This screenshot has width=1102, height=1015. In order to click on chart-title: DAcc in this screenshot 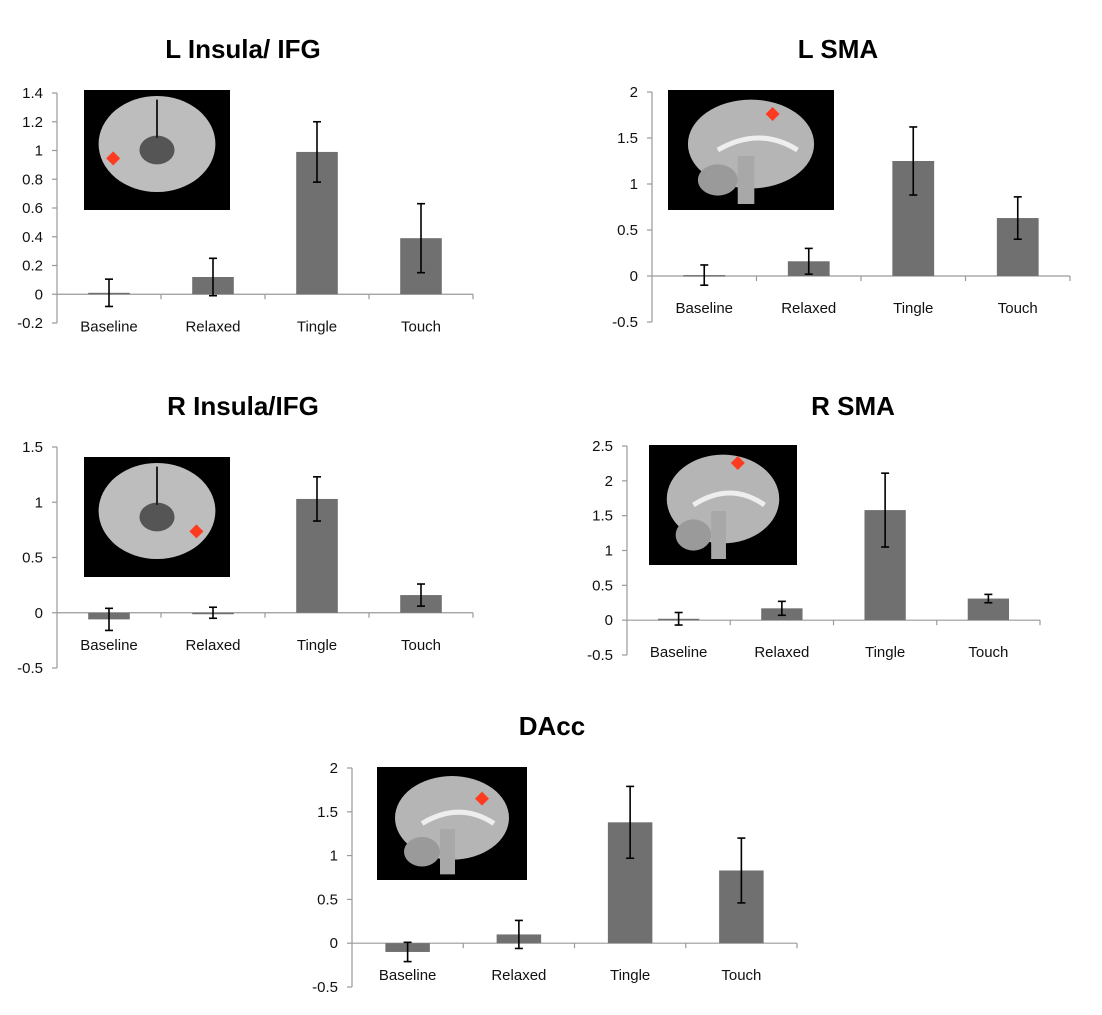, I will do `click(552, 726)`.